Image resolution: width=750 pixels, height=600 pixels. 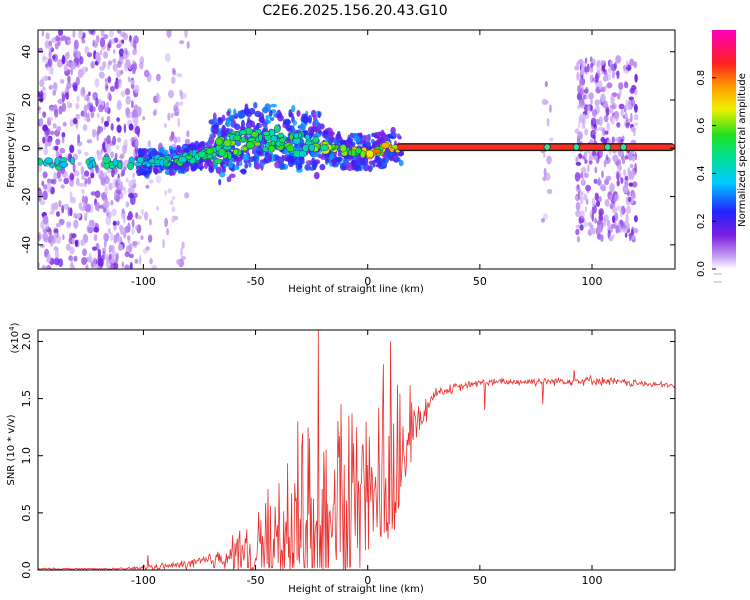 What do you see at coordinates (709, 176) in the screenshot?
I see `colorbar-ticks: 0.0 0.2 0.4 0.6 0.8` at bounding box center [709, 176].